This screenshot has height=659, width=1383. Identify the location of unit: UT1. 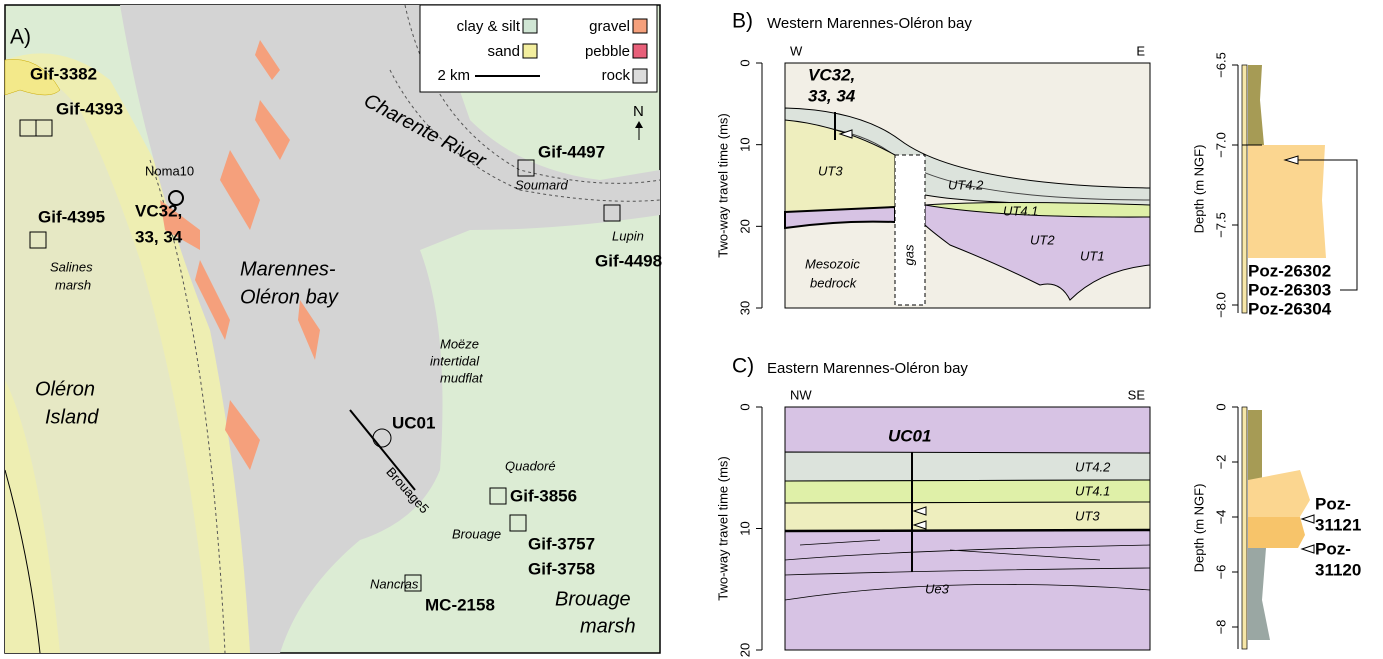
(1092, 255).